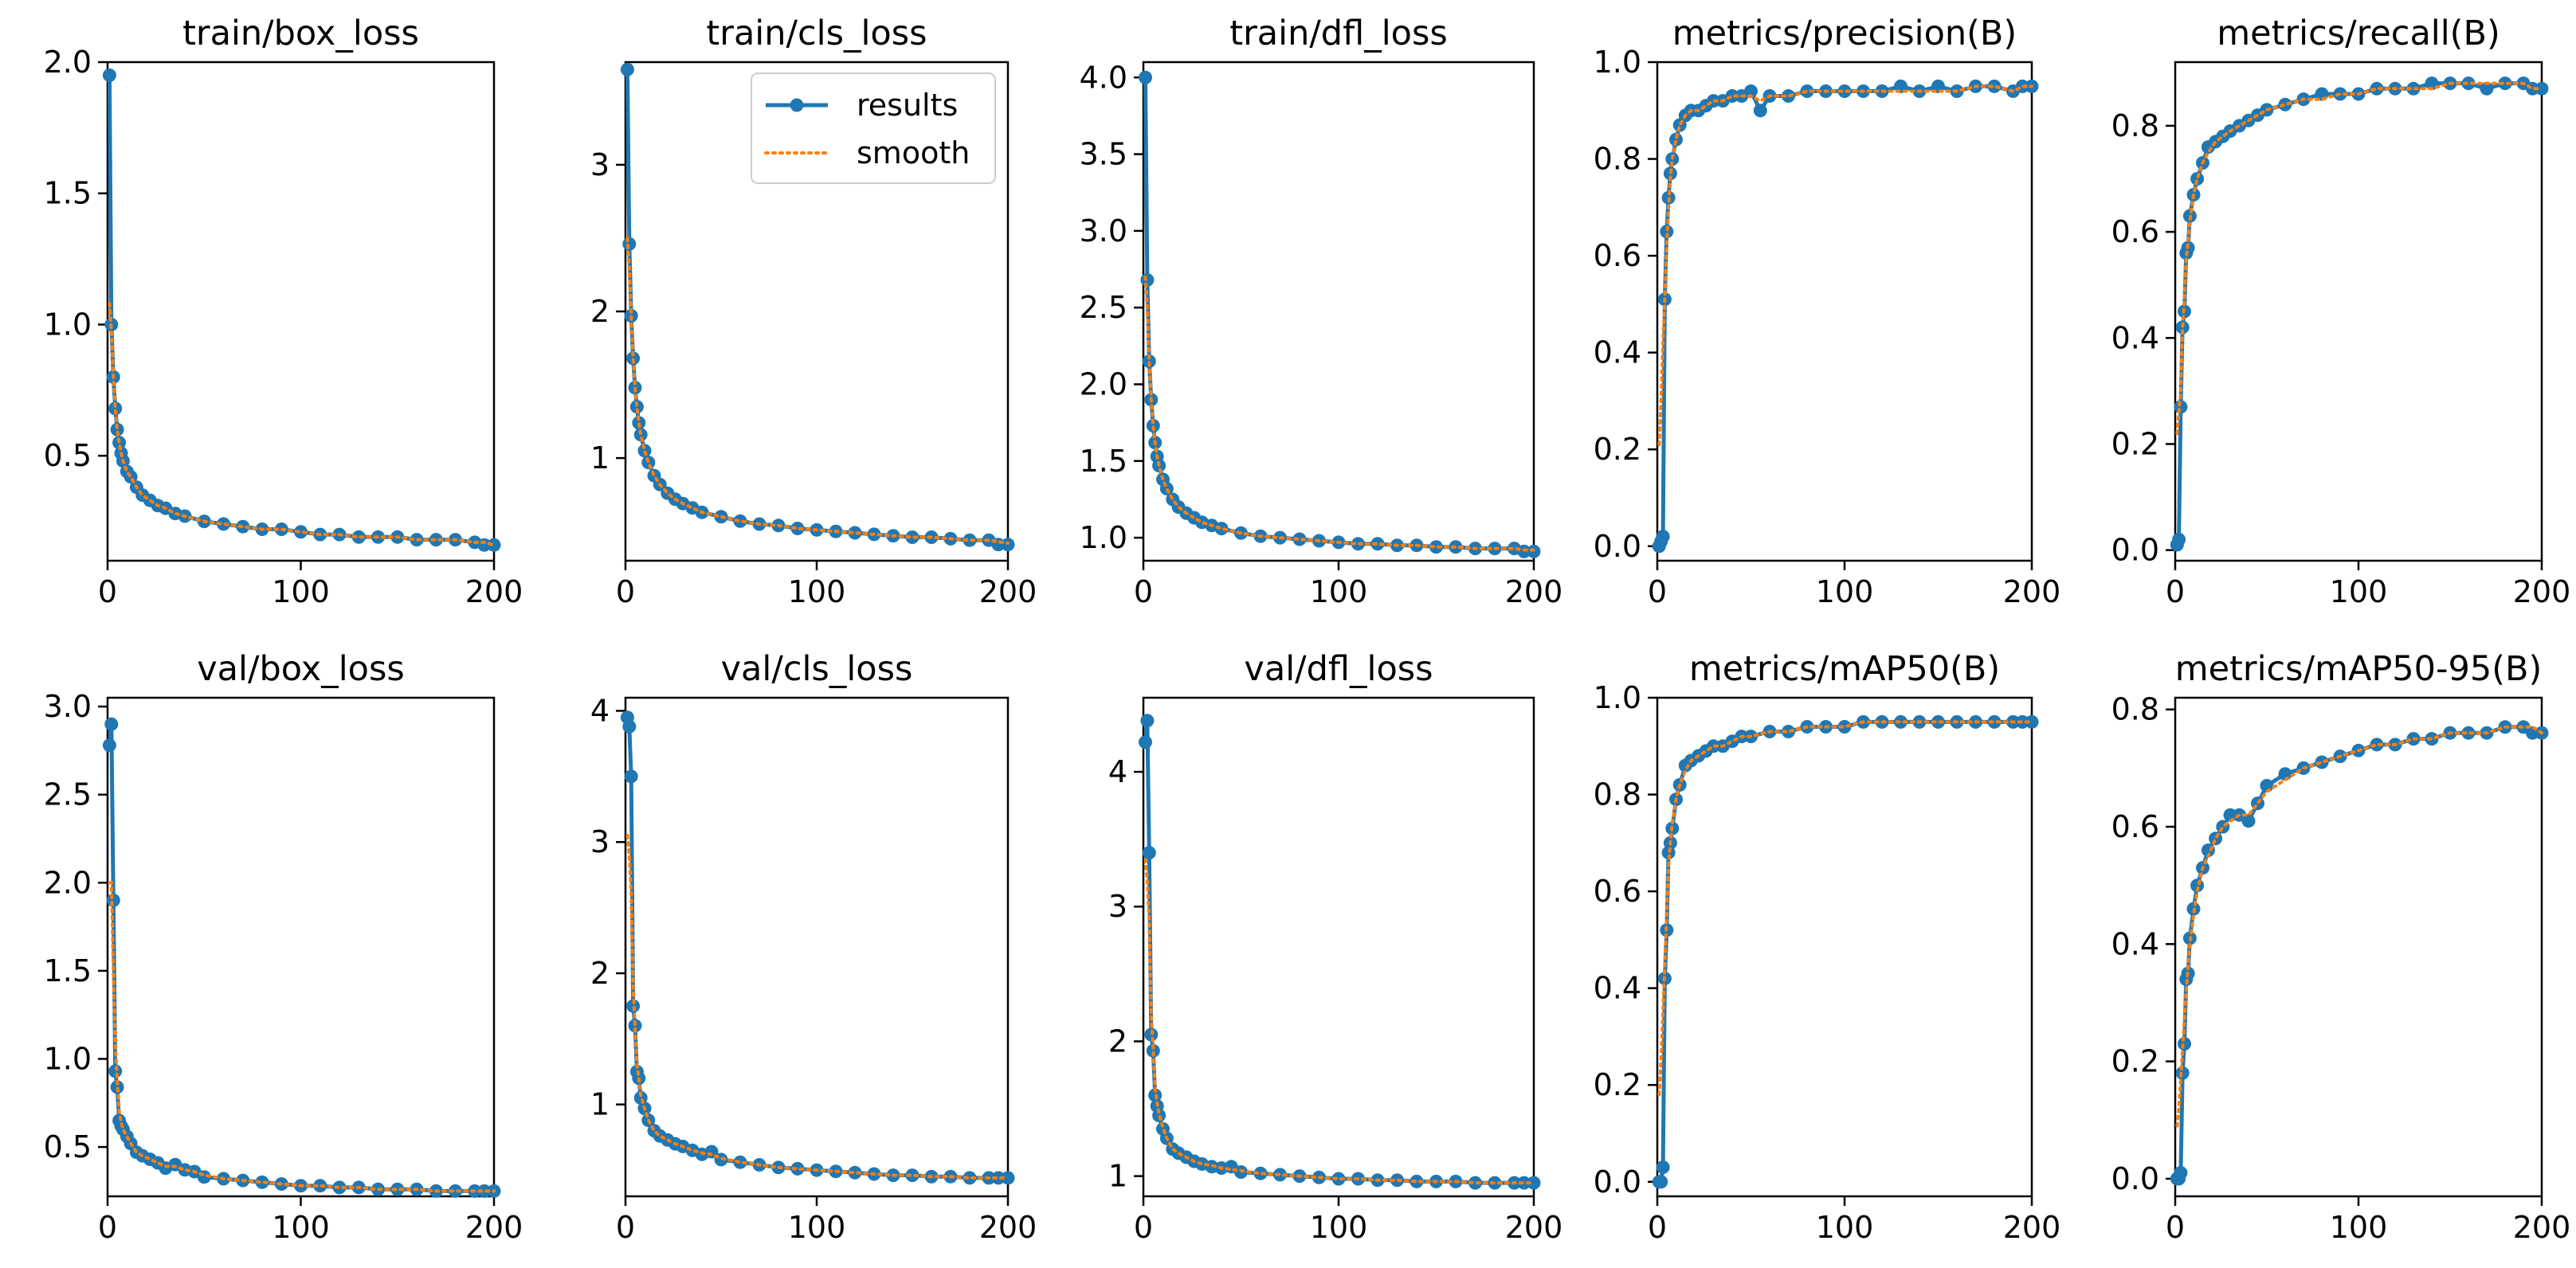 The height and width of the screenshot is (1268, 2576). Describe the element at coordinates (1103, 383) in the screenshot. I see `y-tick-label: 2.0` at that location.